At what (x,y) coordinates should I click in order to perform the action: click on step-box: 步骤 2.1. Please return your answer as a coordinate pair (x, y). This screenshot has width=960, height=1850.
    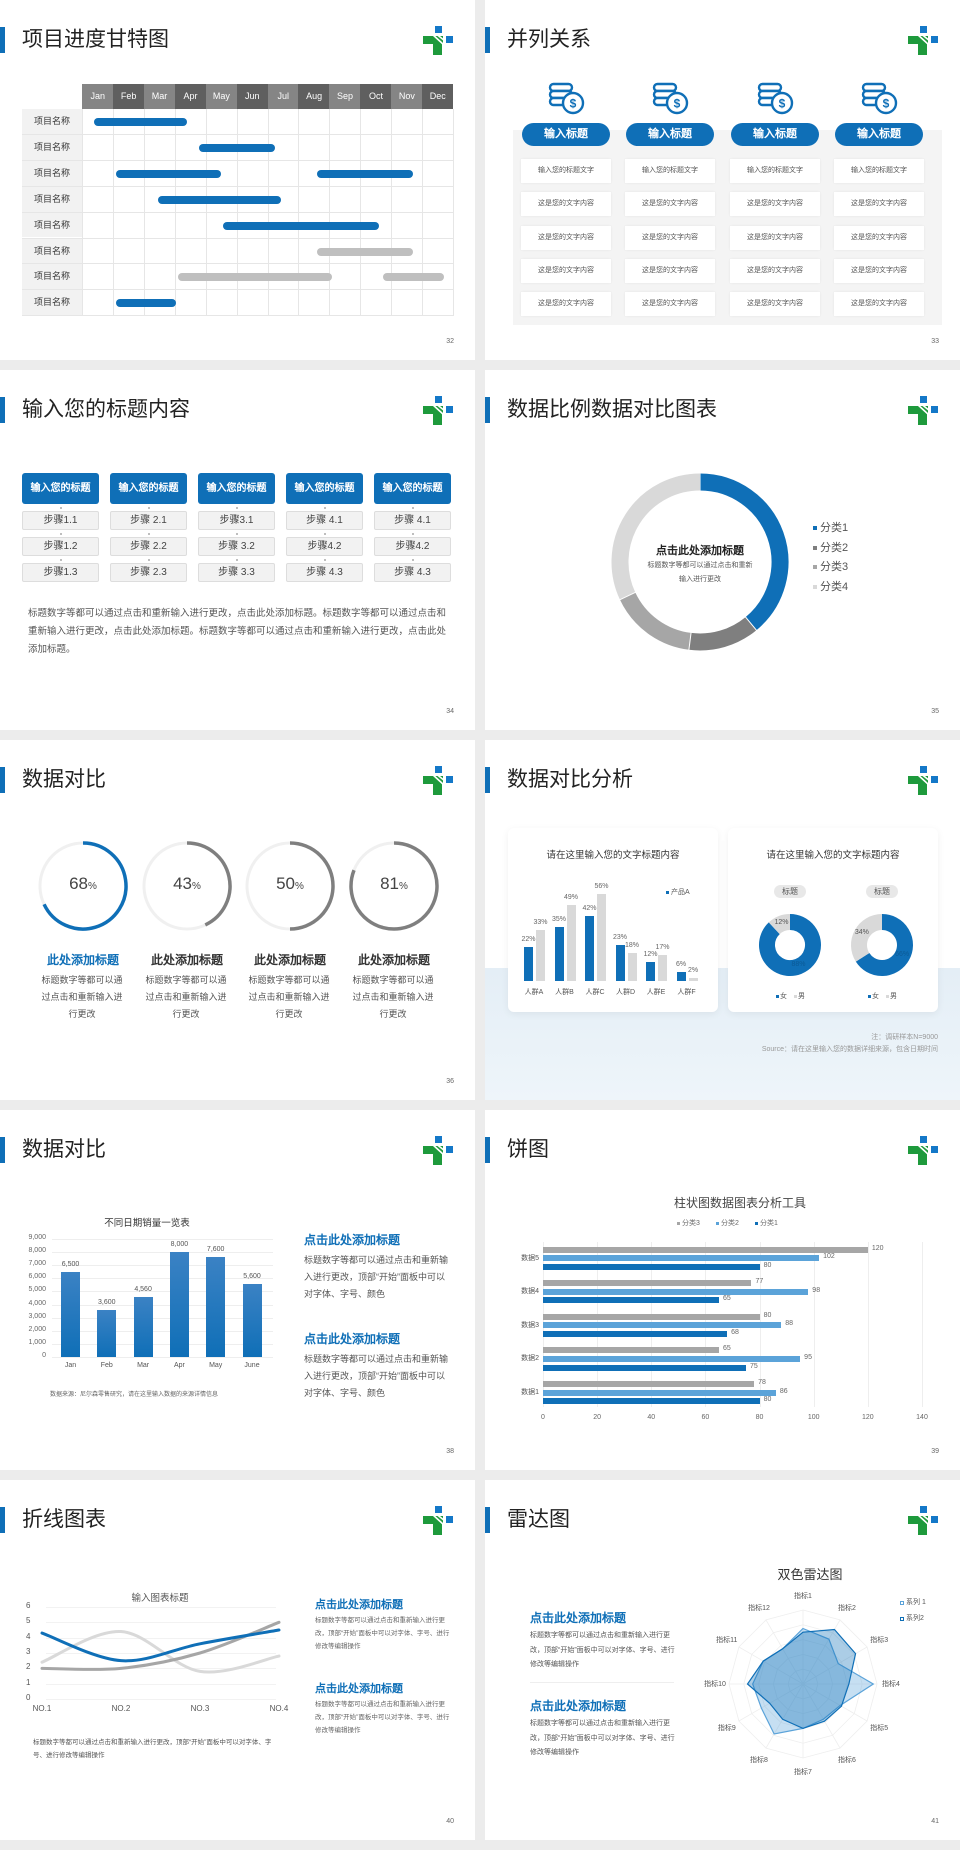
    Looking at the image, I should click on (148, 520).